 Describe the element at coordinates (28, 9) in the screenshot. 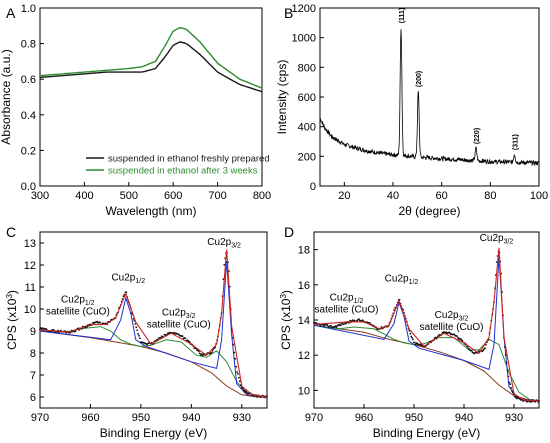

I see `panel-a-y-tick-label: 1.0` at that location.